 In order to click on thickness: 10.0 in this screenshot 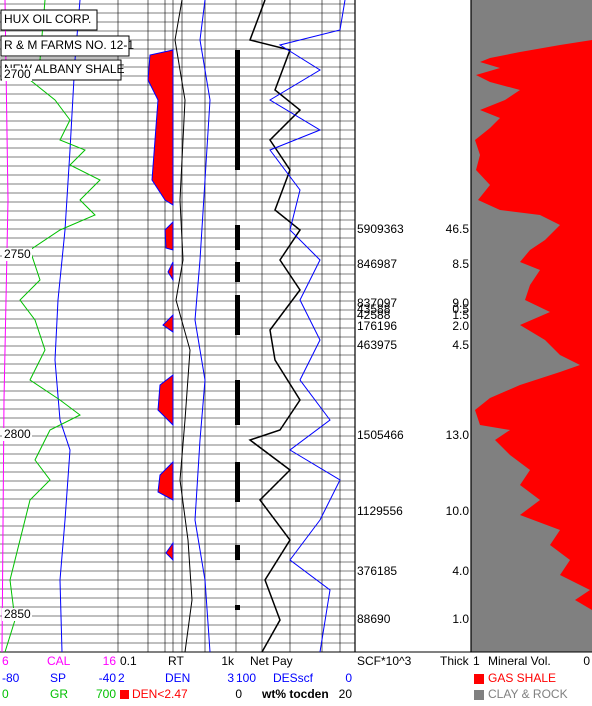, I will do `click(458, 511)`.